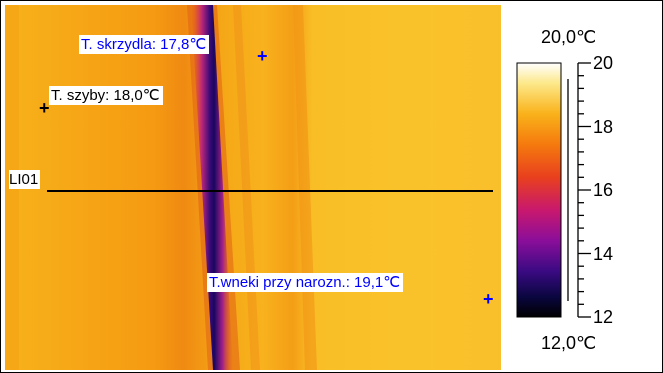 This screenshot has width=663, height=373. What do you see at coordinates (270, 191) in the screenshot?
I see `measurement-line` at bounding box center [270, 191].